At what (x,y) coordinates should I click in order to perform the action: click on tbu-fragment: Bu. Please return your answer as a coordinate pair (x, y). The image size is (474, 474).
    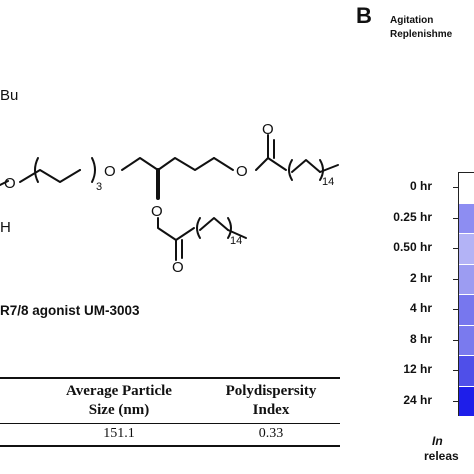
    Looking at the image, I should click on (9, 95).